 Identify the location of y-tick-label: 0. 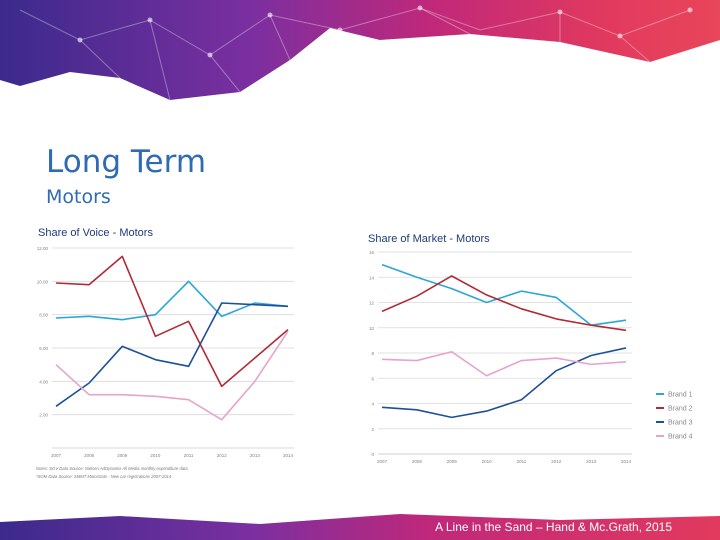
(372, 454).